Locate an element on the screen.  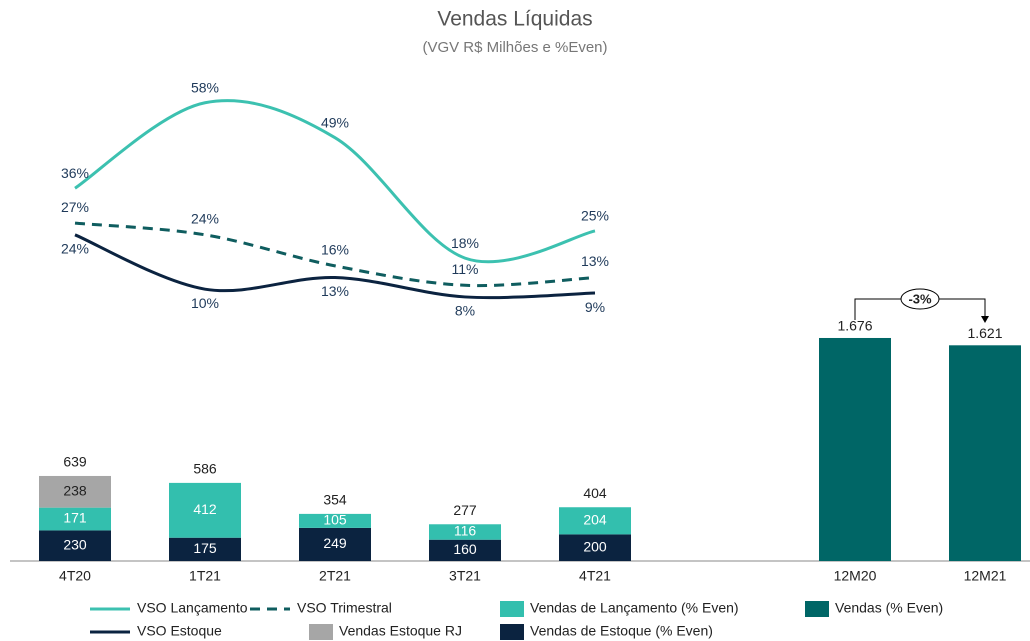
value-label: 10% is located at coordinates (205, 303).